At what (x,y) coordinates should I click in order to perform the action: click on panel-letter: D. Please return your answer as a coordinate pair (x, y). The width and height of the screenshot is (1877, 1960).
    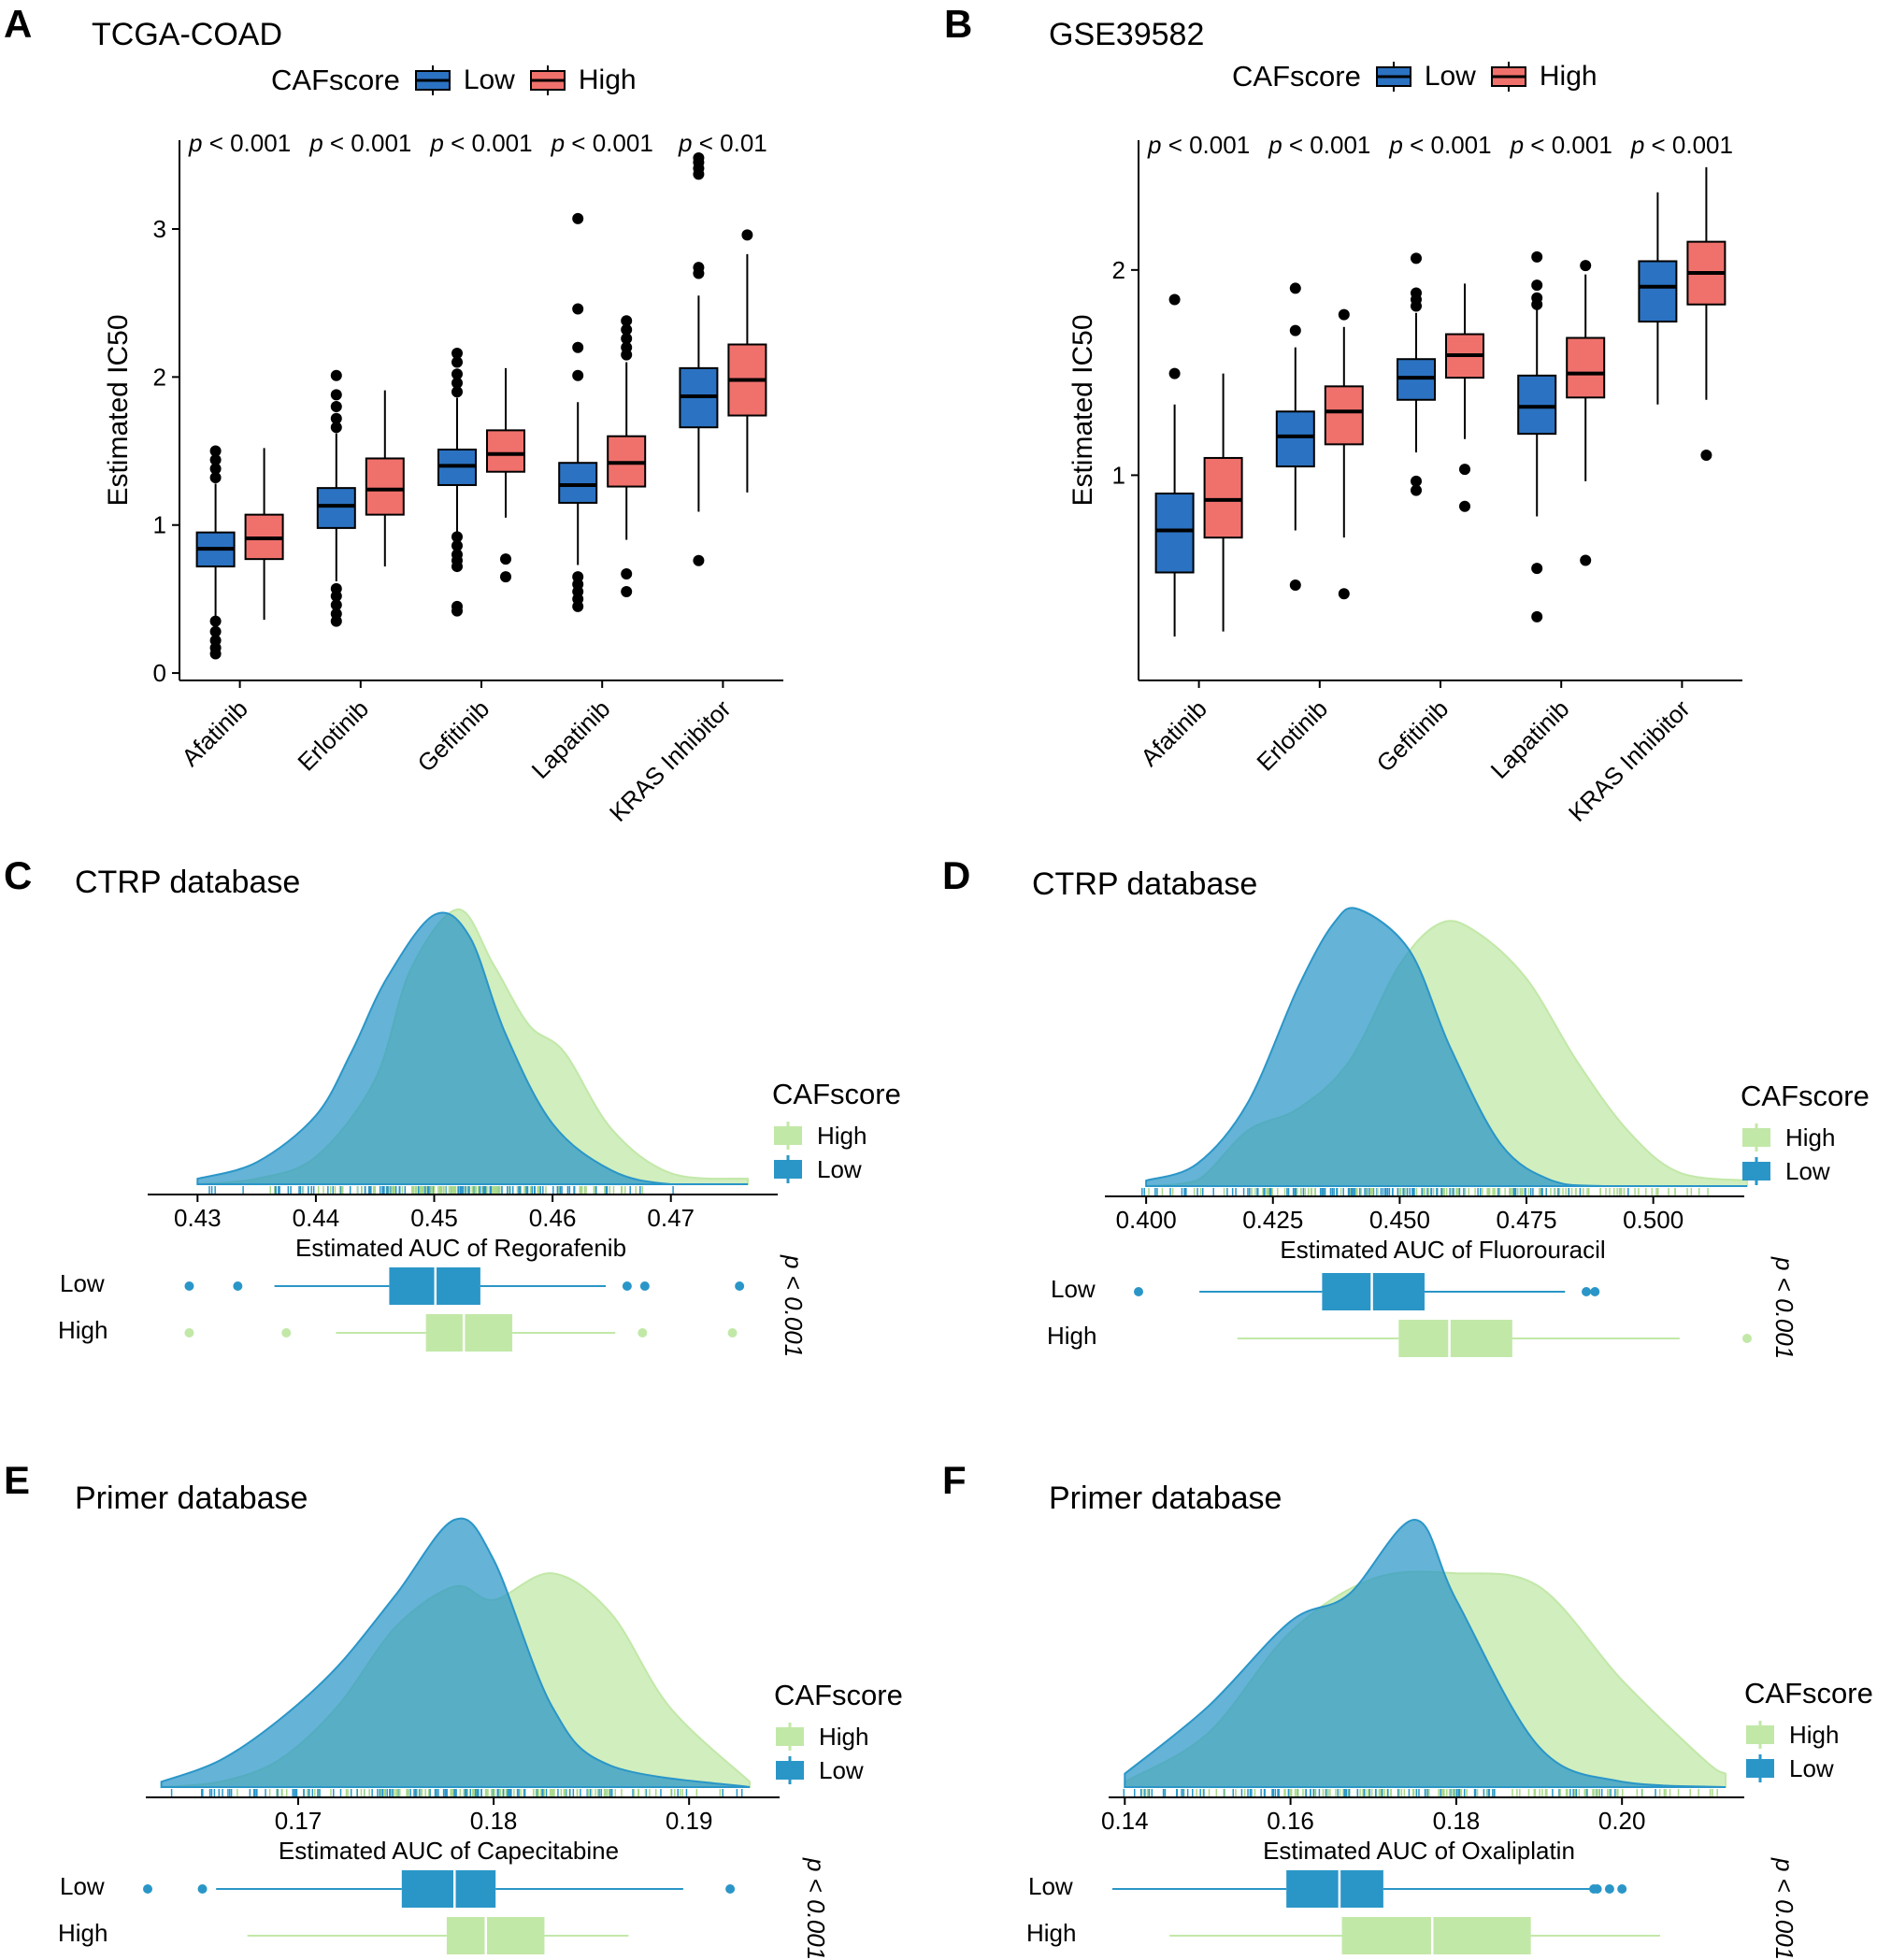
    Looking at the image, I should click on (956, 875).